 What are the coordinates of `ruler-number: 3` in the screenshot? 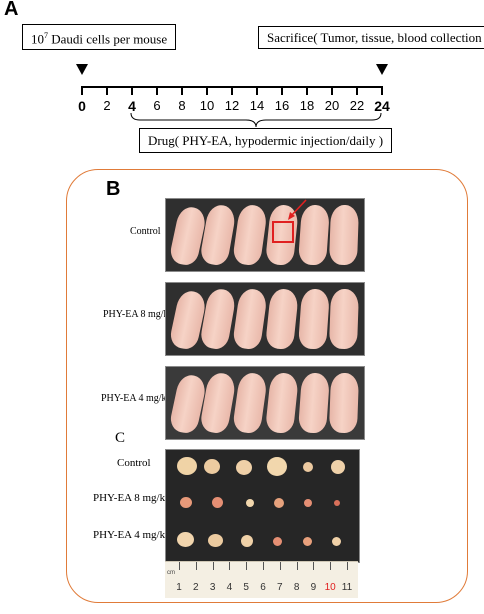 It's located at (212, 587).